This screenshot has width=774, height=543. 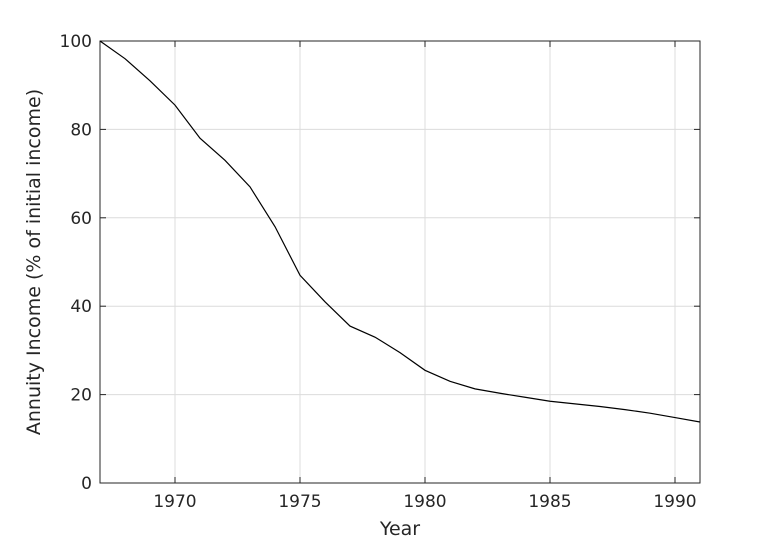 What do you see at coordinates (399, 529) in the screenshot?
I see `x-axis-label: Year` at bounding box center [399, 529].